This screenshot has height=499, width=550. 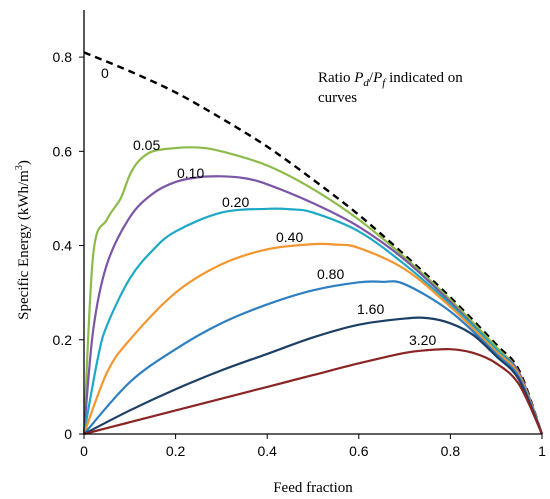 What do you see at coordinates (24, 245) in the screenshot?
I see `y-axis-title-main: Specific Energy (kWh/m` at bounding box center [24, 245].